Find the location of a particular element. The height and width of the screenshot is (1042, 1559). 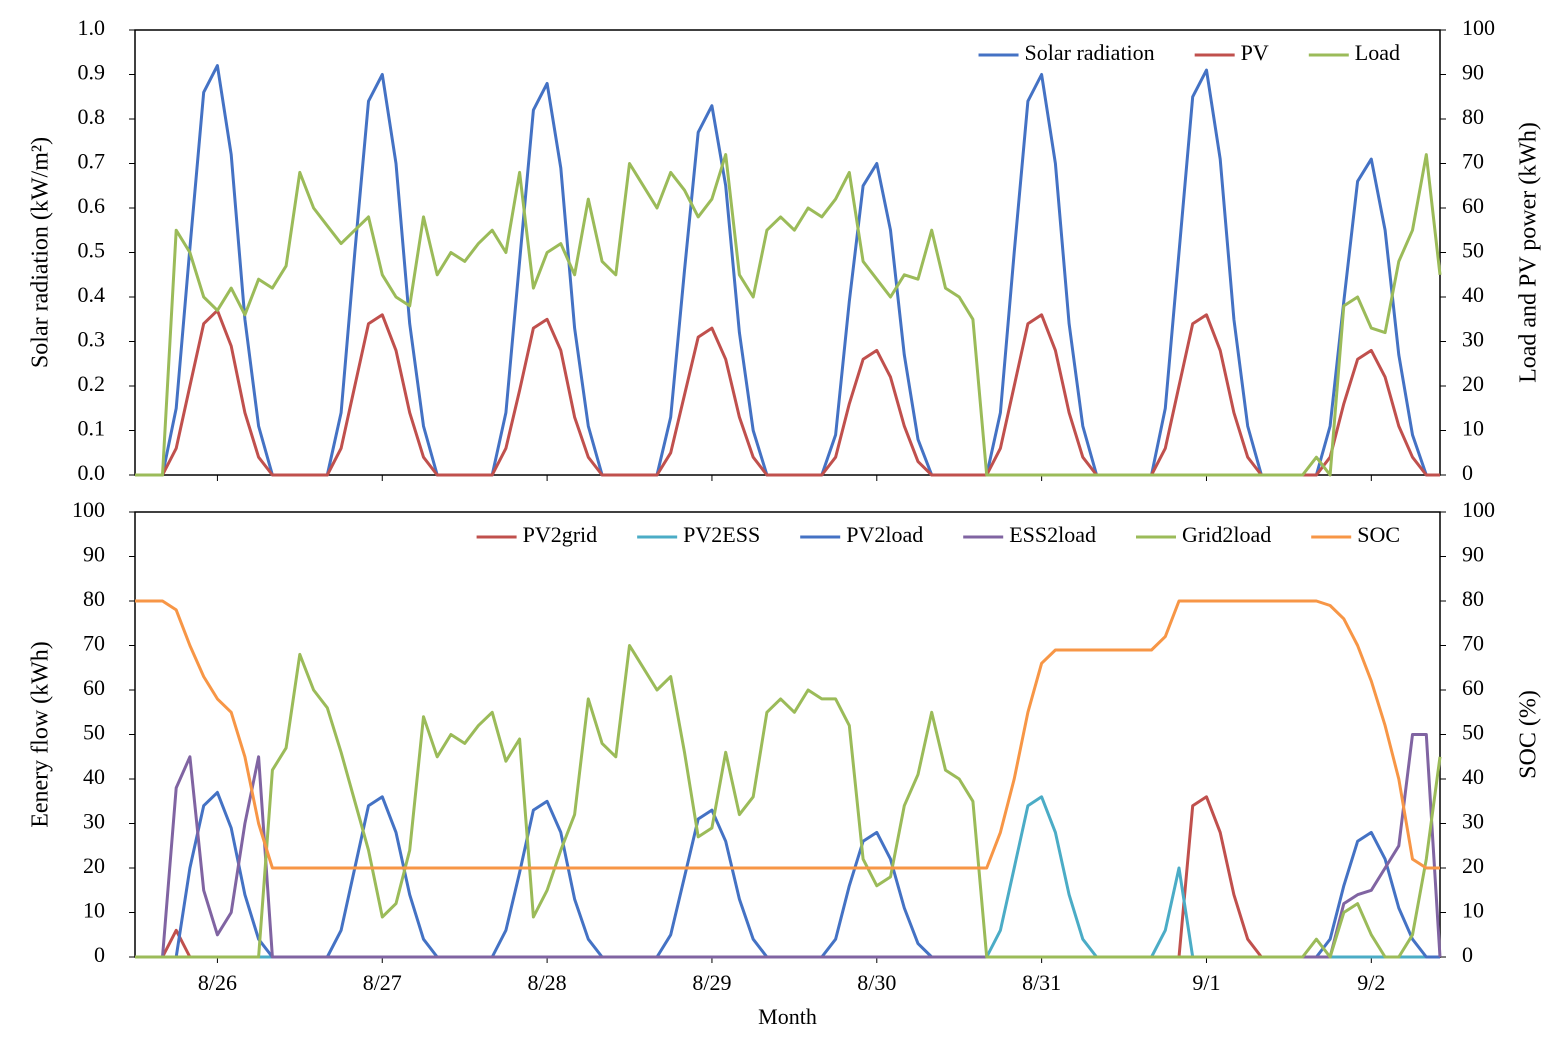

legend-label: Load is located at coordinates (1377, 52).